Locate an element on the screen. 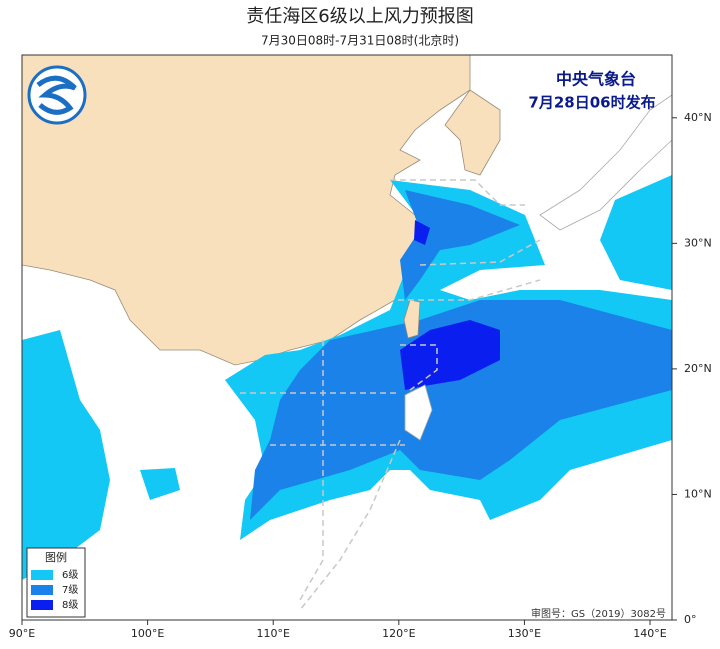  lon-tick-label: 110°E is located at coordinates (272, 633).